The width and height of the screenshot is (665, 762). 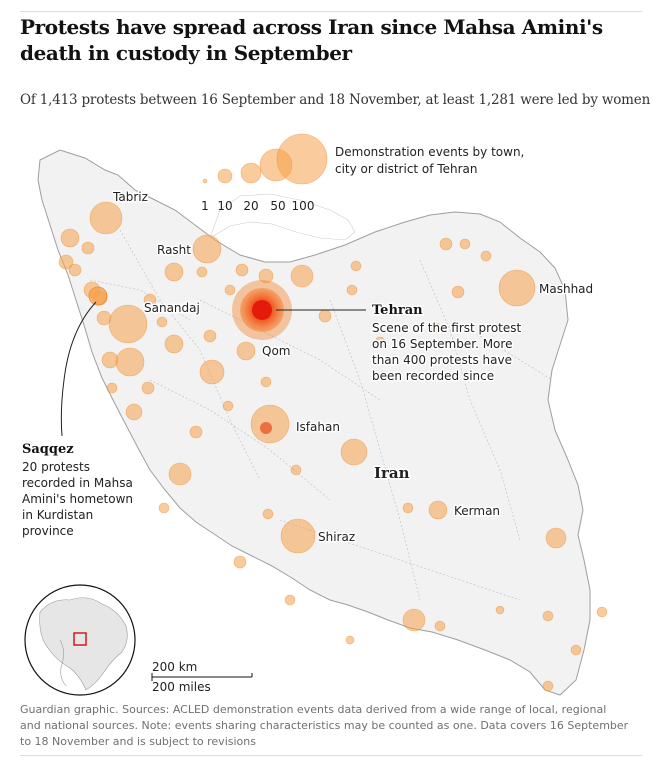 What do you see at coordinates (331, 755) in the screenshot?
I see `bottom-rule` at bounding box center [331, 755].